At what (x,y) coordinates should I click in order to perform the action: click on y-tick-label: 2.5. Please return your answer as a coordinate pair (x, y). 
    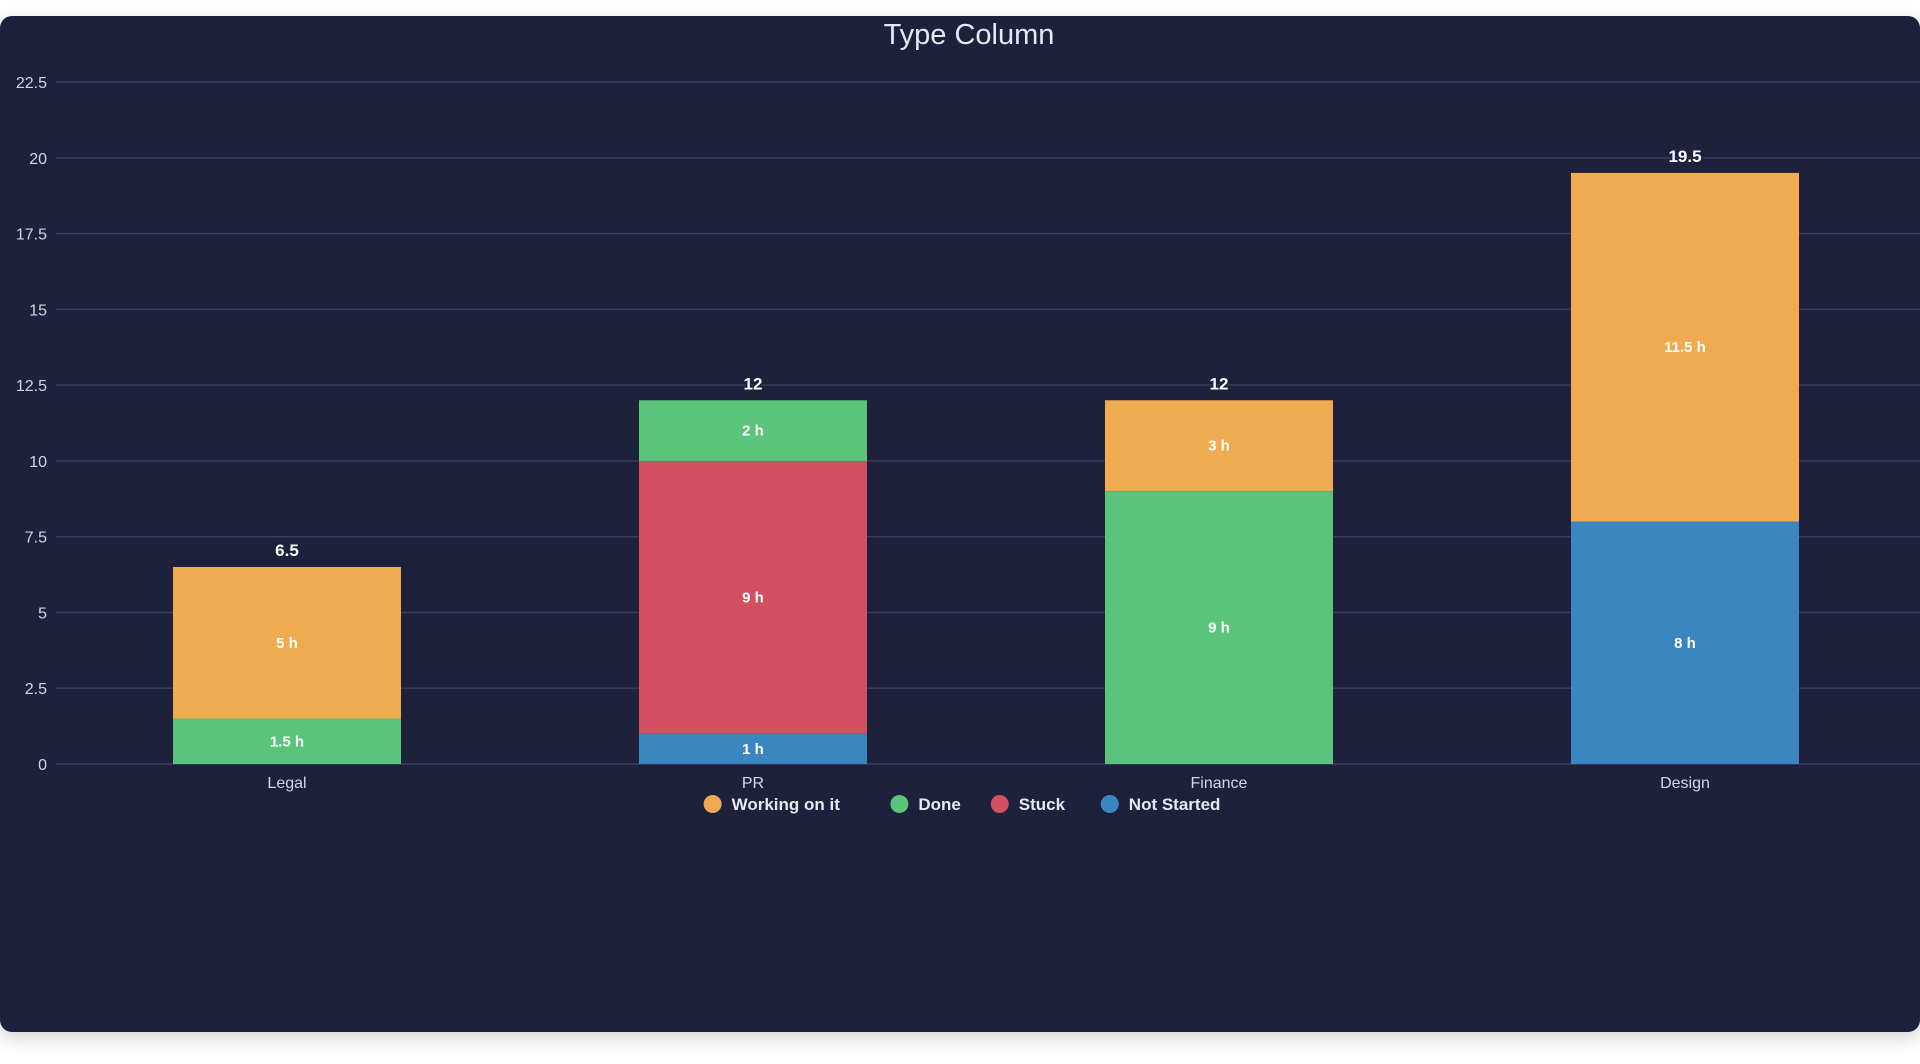
    Looking at the image, I should click on (36, 689).